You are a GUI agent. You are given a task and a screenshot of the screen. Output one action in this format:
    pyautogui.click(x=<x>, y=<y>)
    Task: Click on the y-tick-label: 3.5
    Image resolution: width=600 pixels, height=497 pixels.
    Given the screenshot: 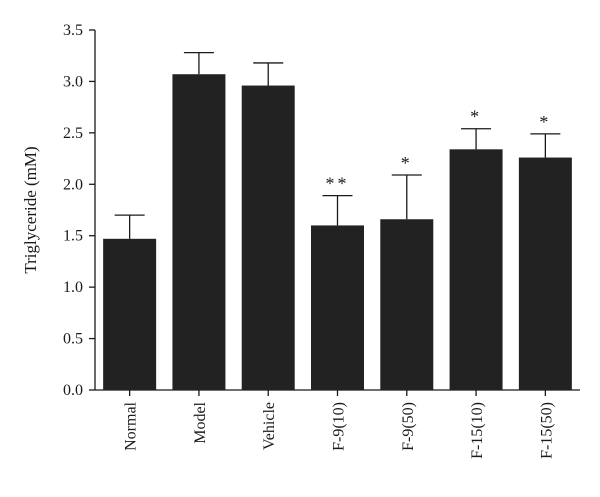 What is the action you would take?
    pyautogui.click(x=73, y=30)
    